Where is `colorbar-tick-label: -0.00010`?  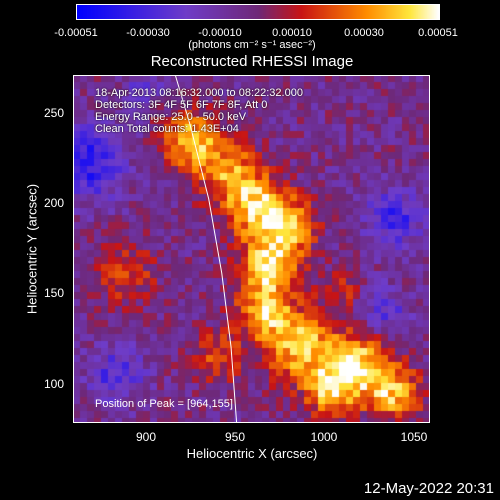
colorbar-tick-label: -0.00010 is located at coordinates (220, 33).